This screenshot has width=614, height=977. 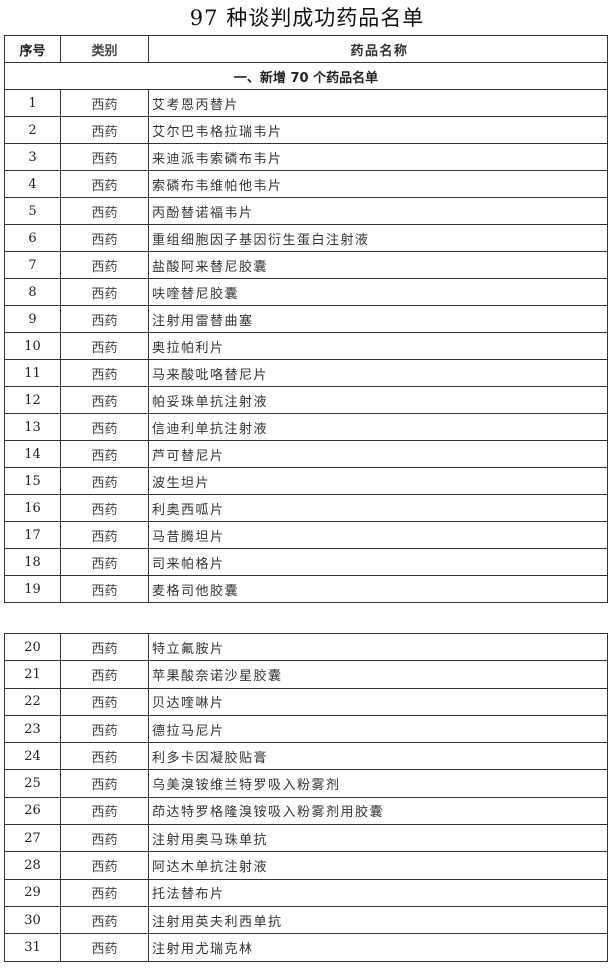 What do you see at coordinates (32, 346) in the screenshot?
I see `row-number: 10` at bounding box center [32, 346].